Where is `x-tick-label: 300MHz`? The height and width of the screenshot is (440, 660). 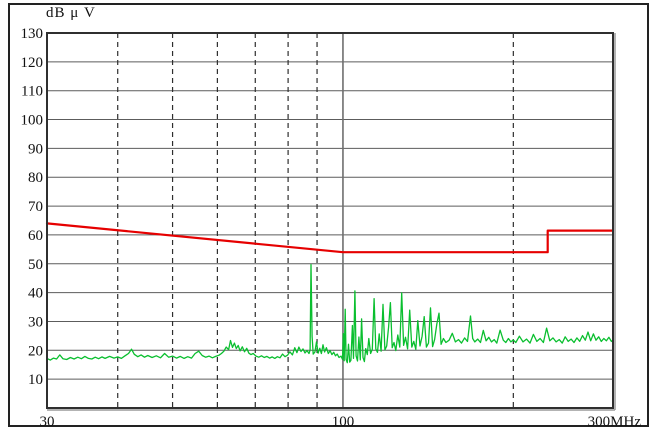 x-tick-label: 300MHz is located at coordinates (615, 422).